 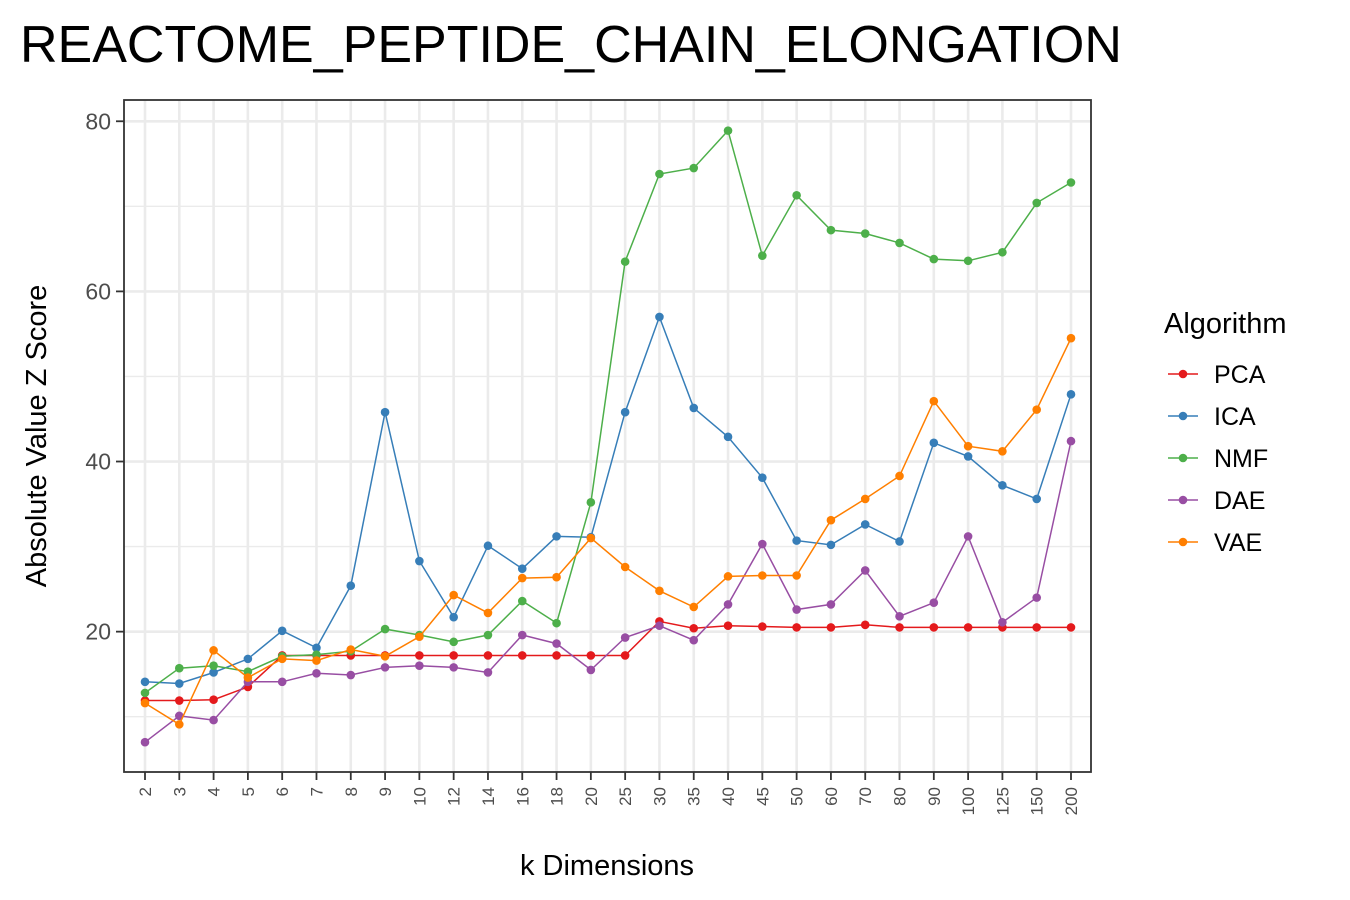 I want to click on x-tick-label: 45, so click(x=762, y=796).